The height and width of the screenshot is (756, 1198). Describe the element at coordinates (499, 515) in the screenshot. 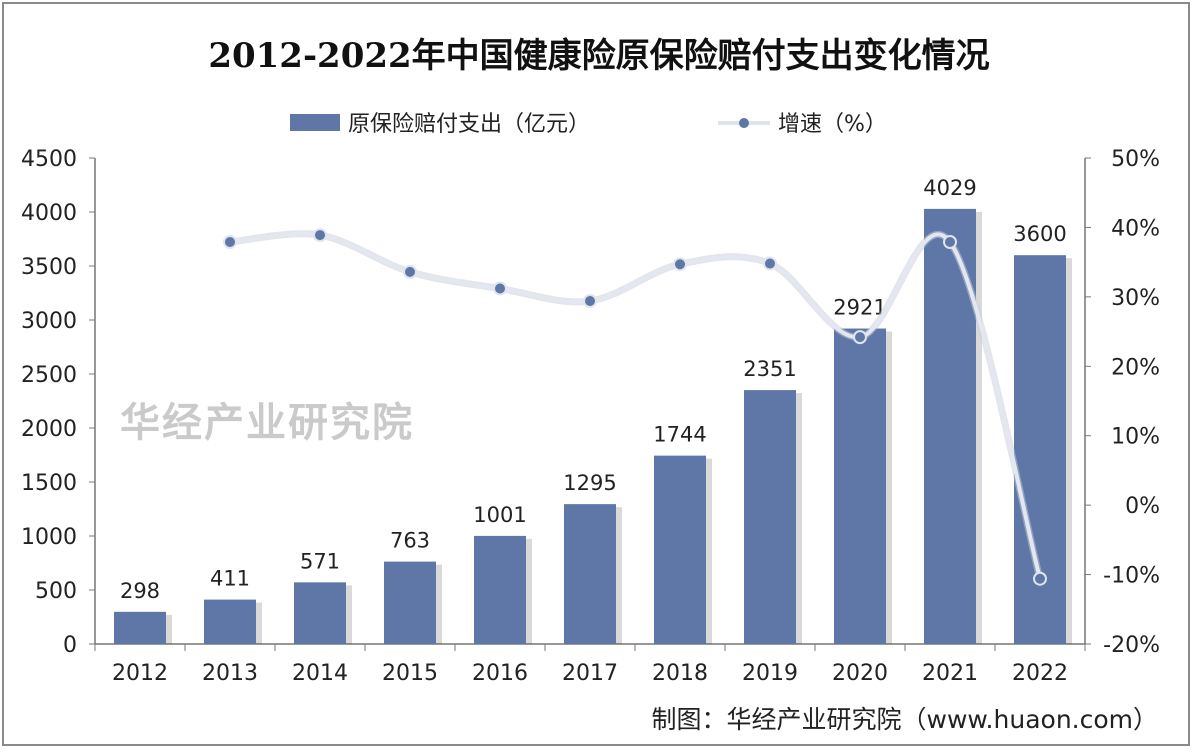

I see `bar-data-label: 1001` at that location.